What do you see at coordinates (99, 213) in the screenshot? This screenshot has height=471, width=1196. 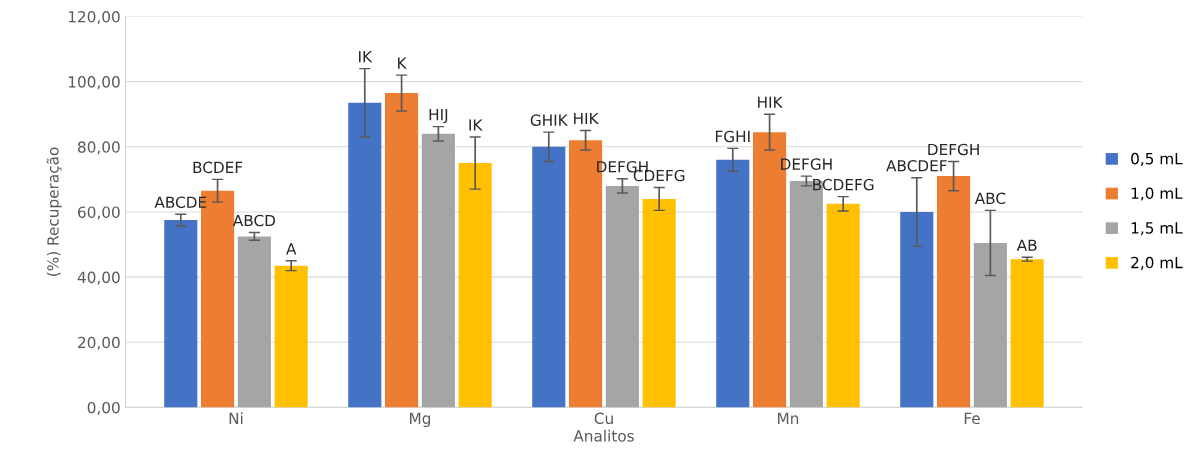 I see `y-tick-label: 60,00` at bounding box center [99, 213].